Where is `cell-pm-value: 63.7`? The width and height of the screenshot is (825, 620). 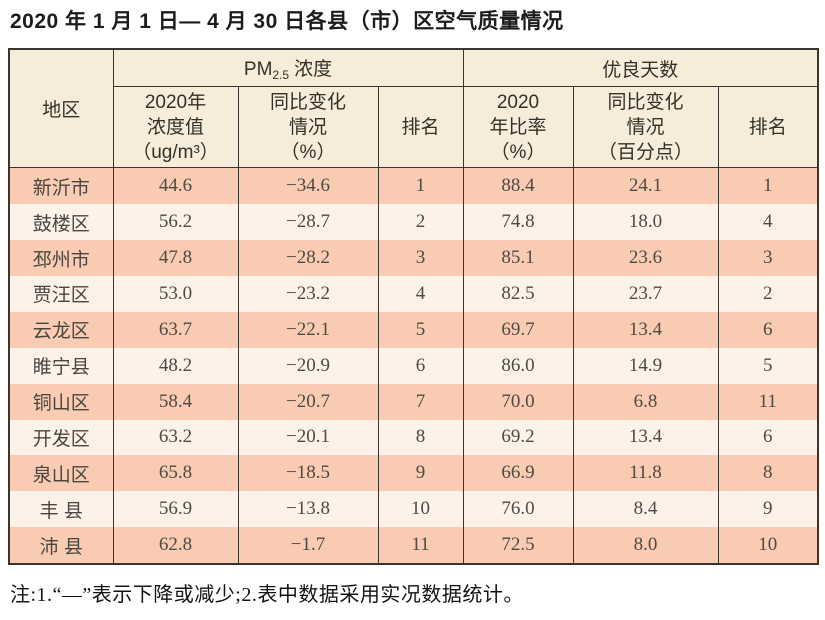
cell-pm-value: 63.7 is located at coordinates (175, 329).